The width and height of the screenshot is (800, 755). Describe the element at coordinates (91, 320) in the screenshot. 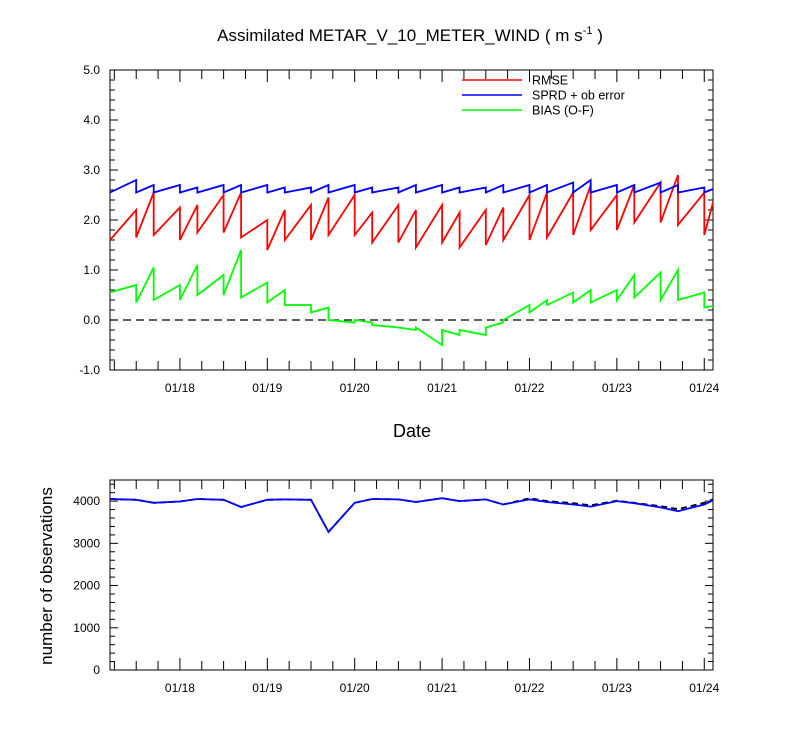

I see `y-tick-label: 0.0` at that location.